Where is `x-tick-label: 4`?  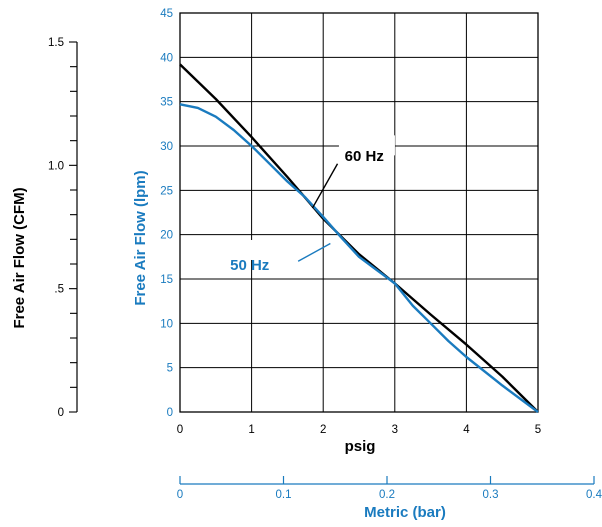
x-tick-label: 4 is located at coordinates (466, 430).